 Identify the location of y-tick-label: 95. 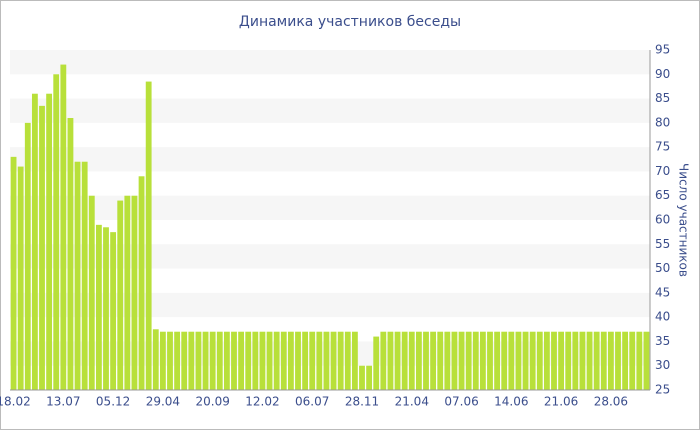
(662, 50).